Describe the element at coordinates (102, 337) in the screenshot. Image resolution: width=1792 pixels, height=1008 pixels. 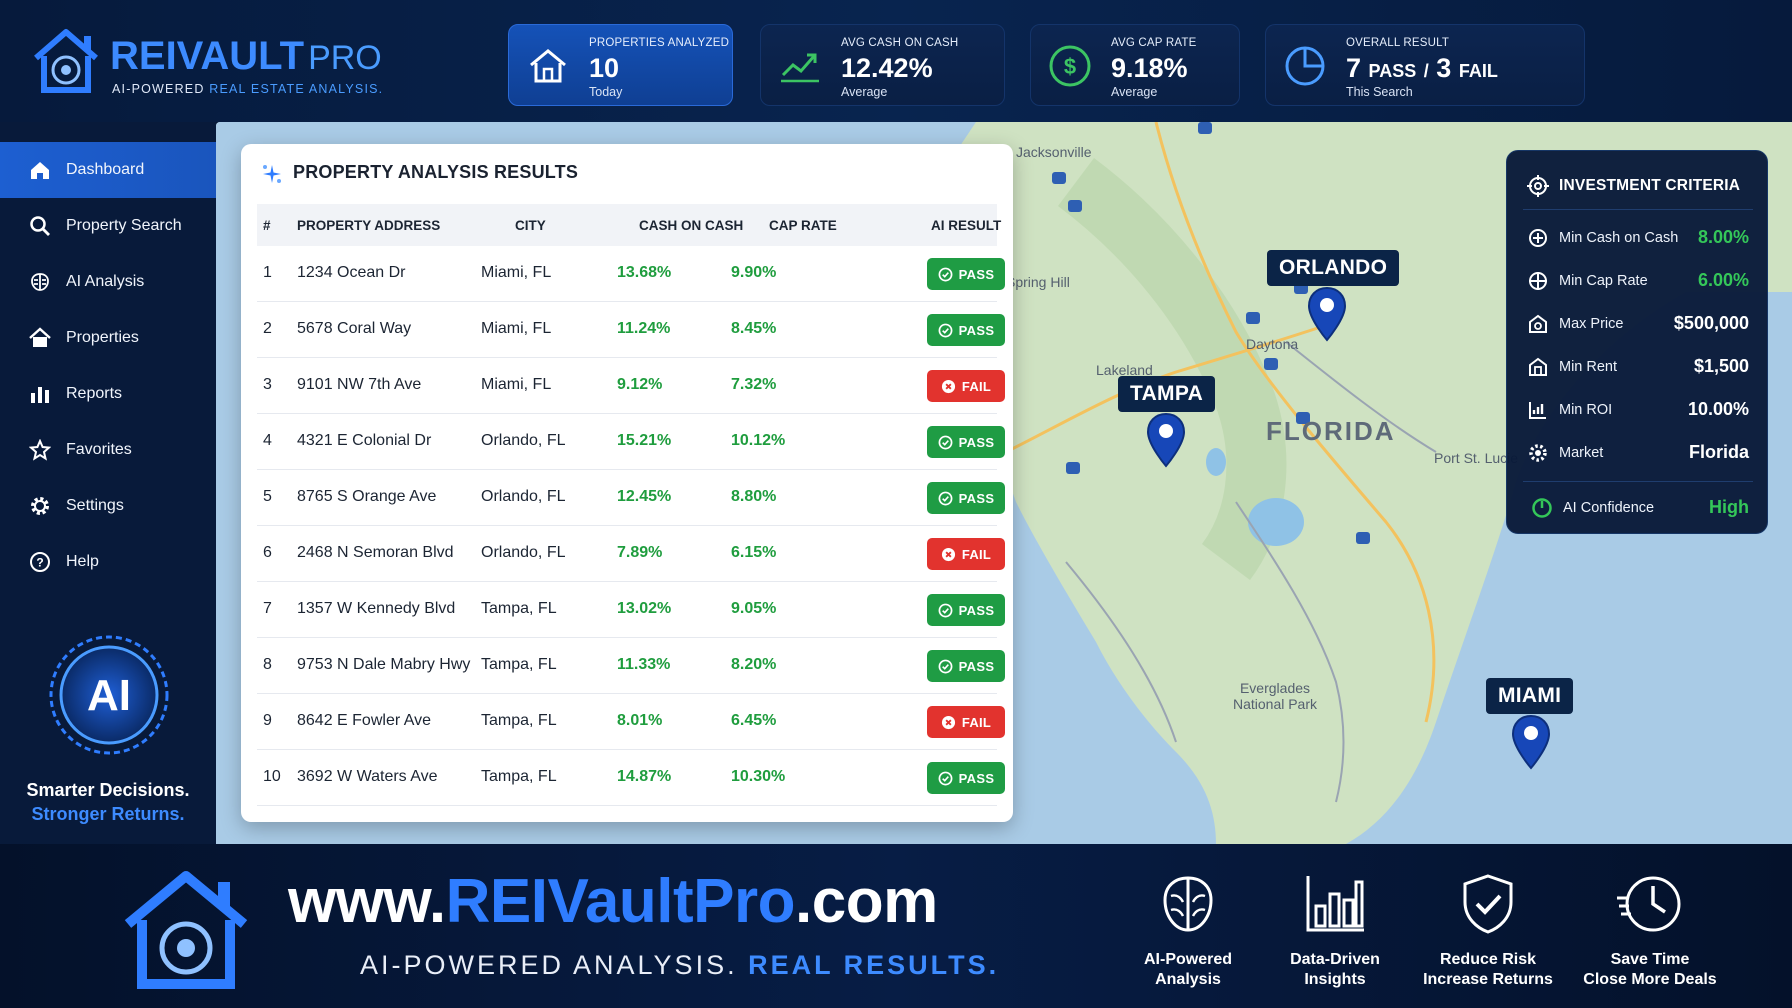
I see `sidebar-item-label: Properties` at that location.